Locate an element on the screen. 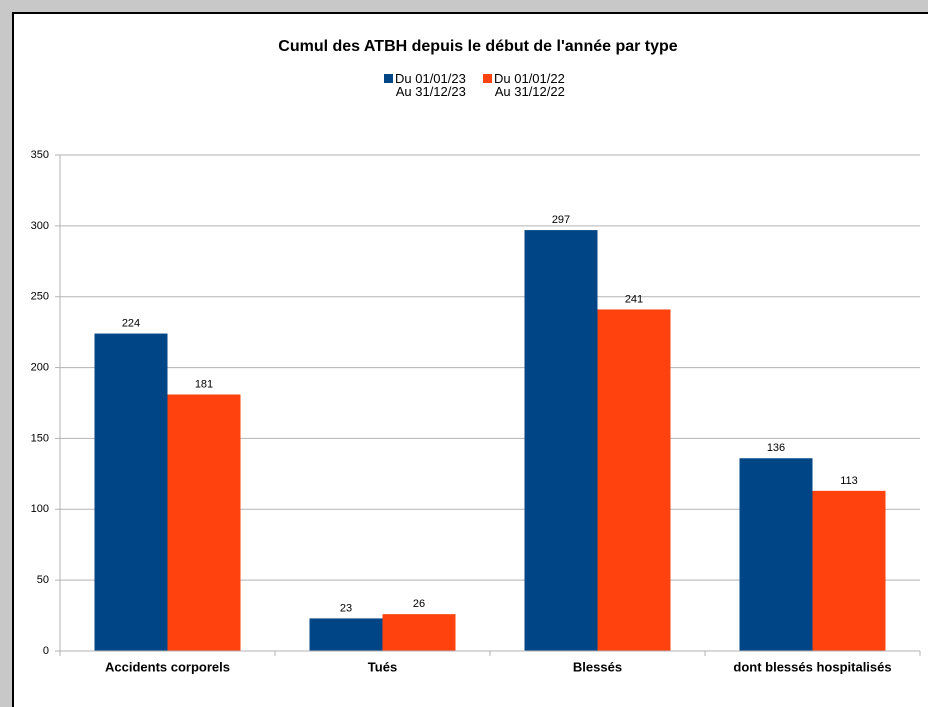 Image resolution: width=928 pixels, height=707 pixels. value-label: 136 is located at coordinates (776, 448).